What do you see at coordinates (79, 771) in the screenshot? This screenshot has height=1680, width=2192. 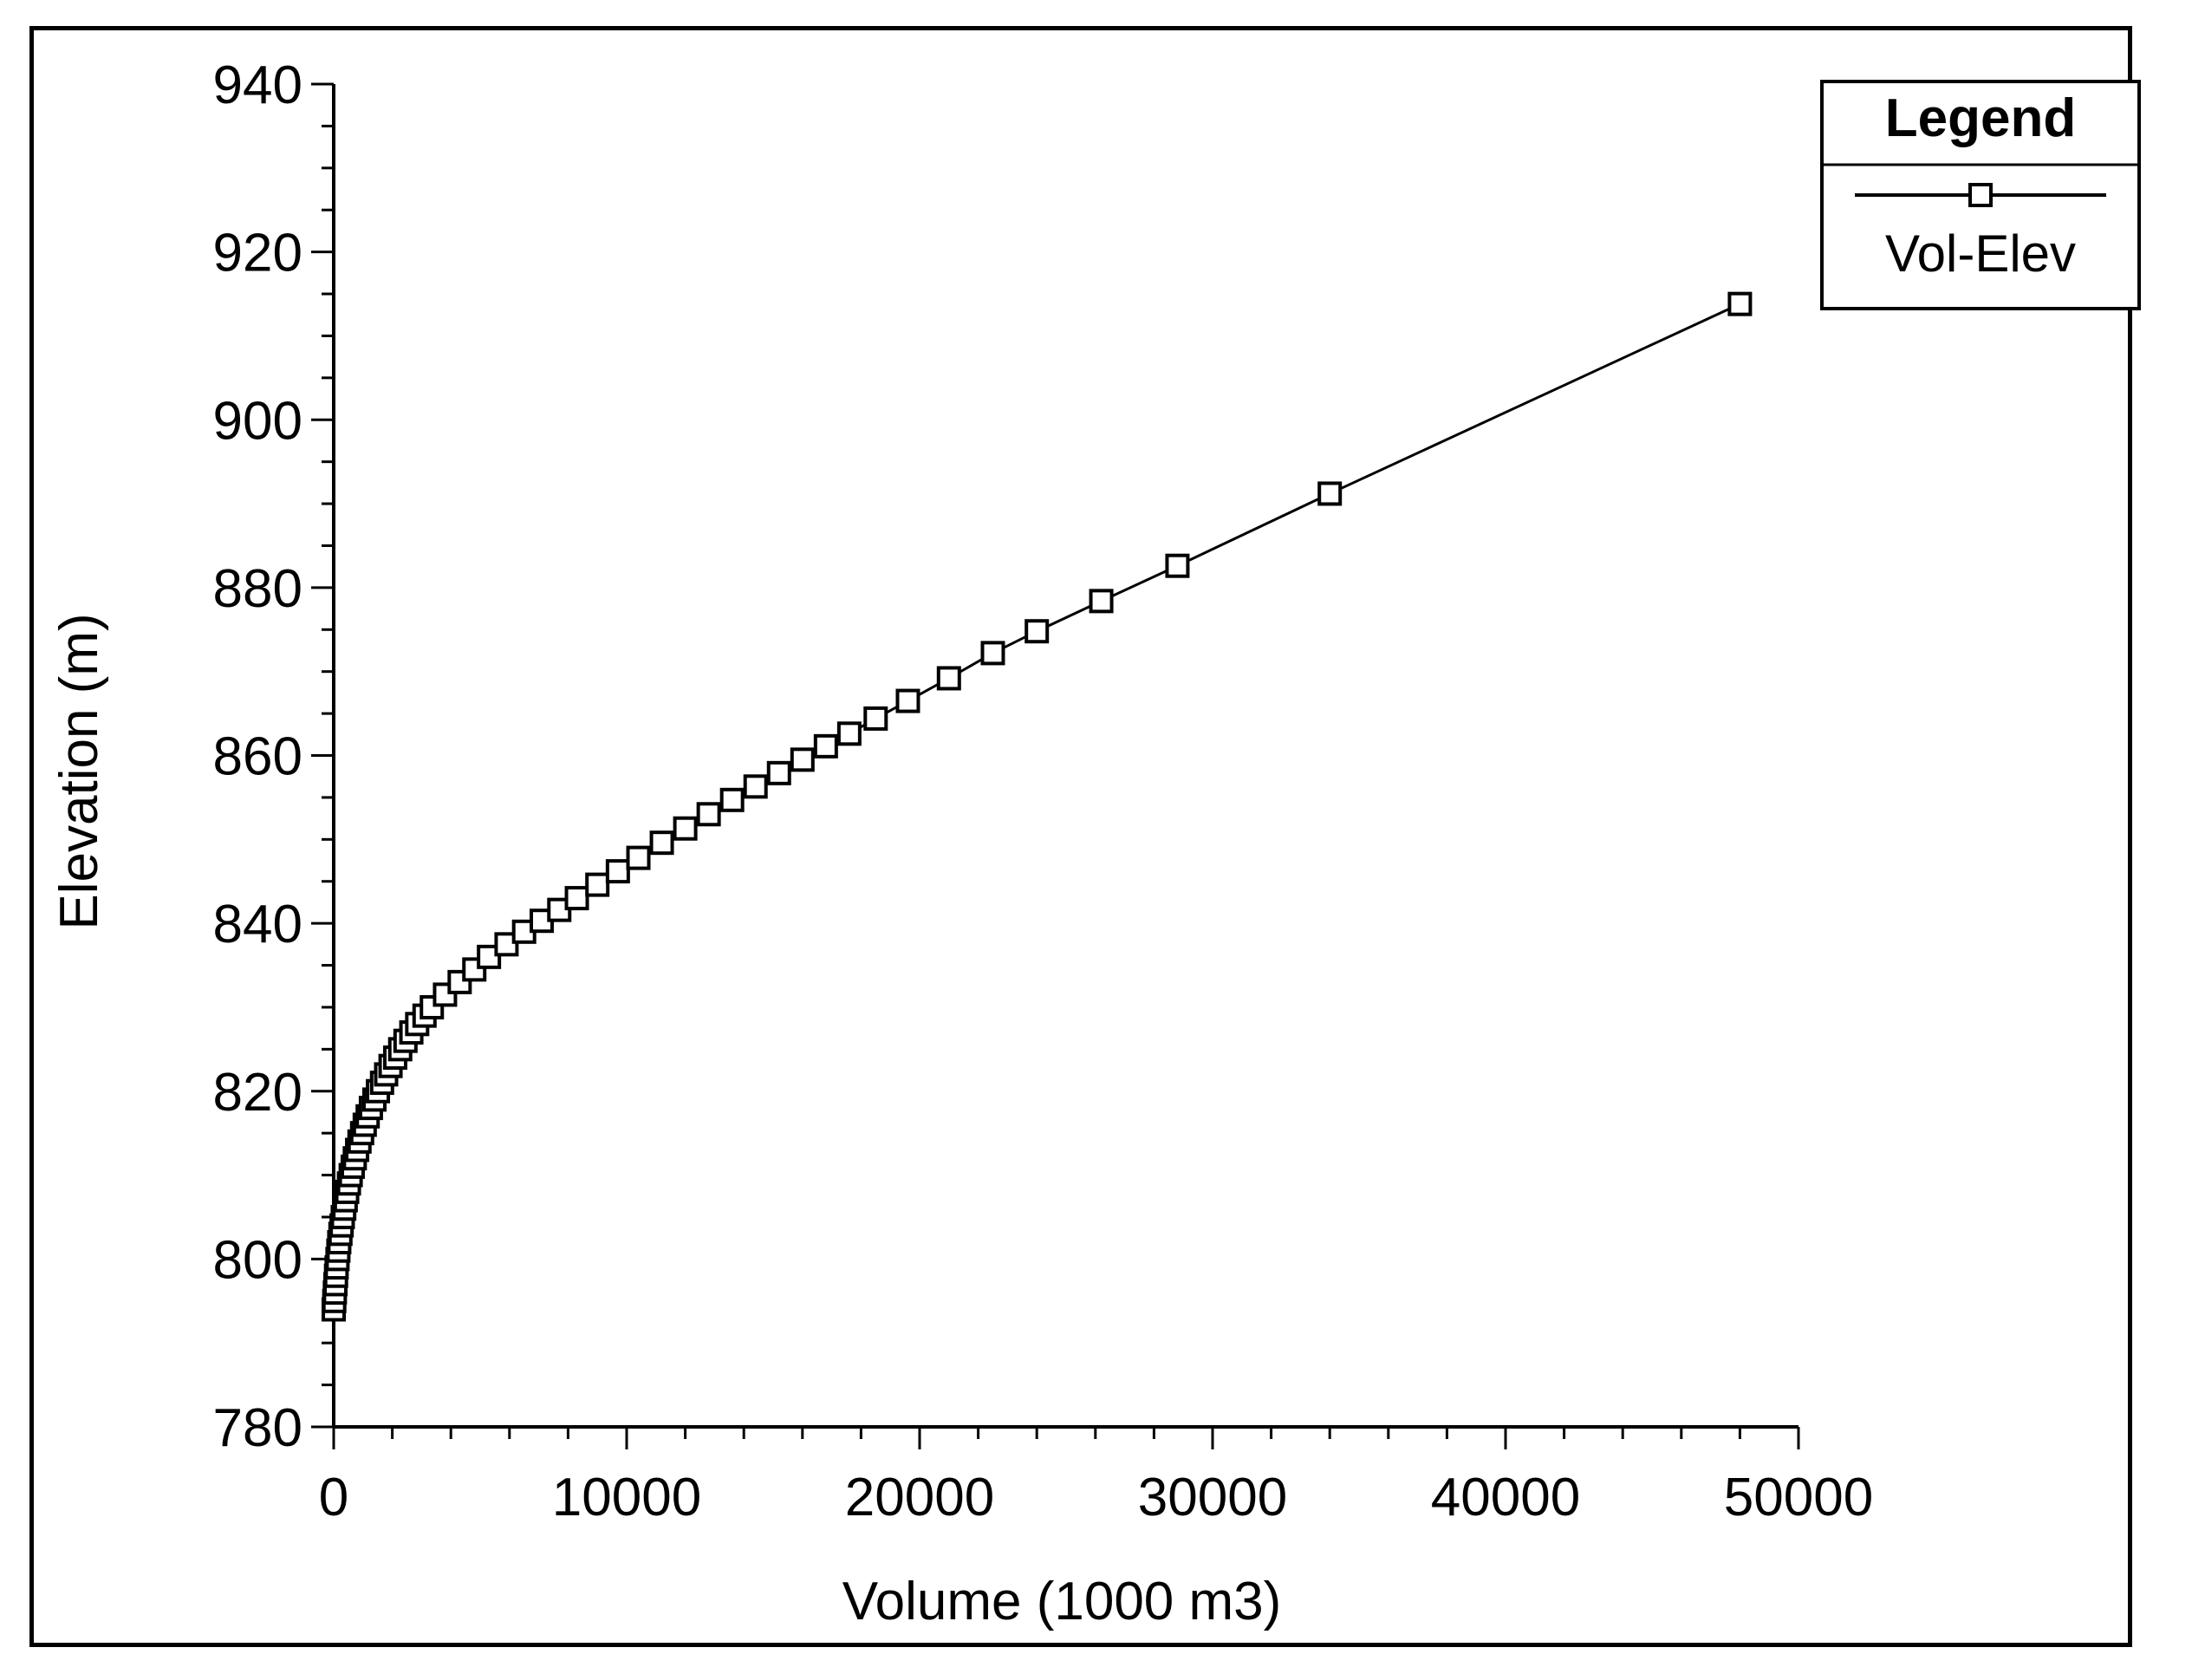 I see `y-axis-label: Elevation (m)` at bounding box center [79, 771].